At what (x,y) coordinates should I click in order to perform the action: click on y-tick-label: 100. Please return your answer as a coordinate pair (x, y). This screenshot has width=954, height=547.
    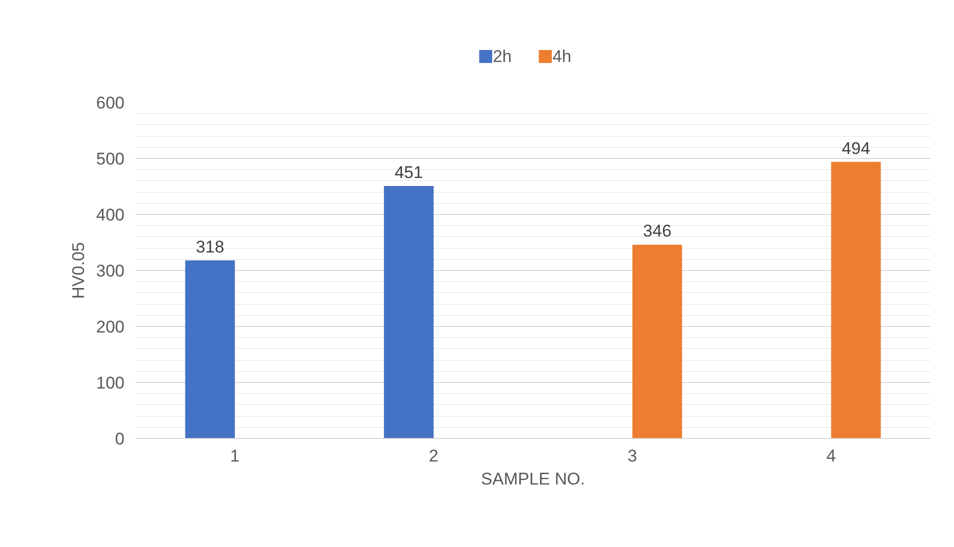
    Looking at the image, I should click on (110, 383).